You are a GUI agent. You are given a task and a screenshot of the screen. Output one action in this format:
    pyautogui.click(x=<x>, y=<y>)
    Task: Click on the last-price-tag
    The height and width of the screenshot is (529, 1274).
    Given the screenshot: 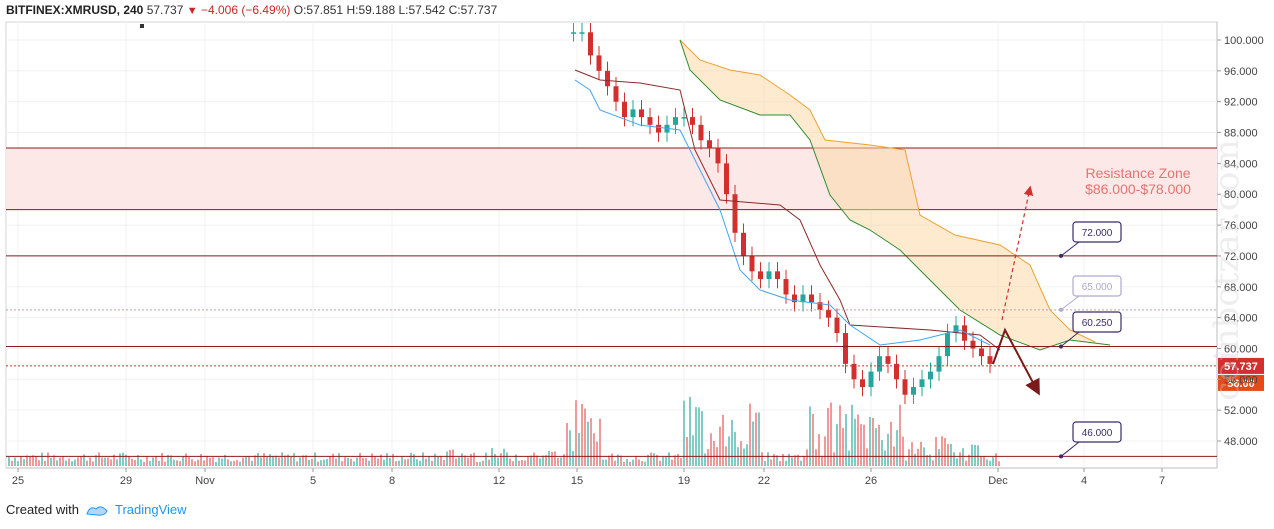 What is the action you would take?
    pyautogui.click(x=1241, y=365)
    